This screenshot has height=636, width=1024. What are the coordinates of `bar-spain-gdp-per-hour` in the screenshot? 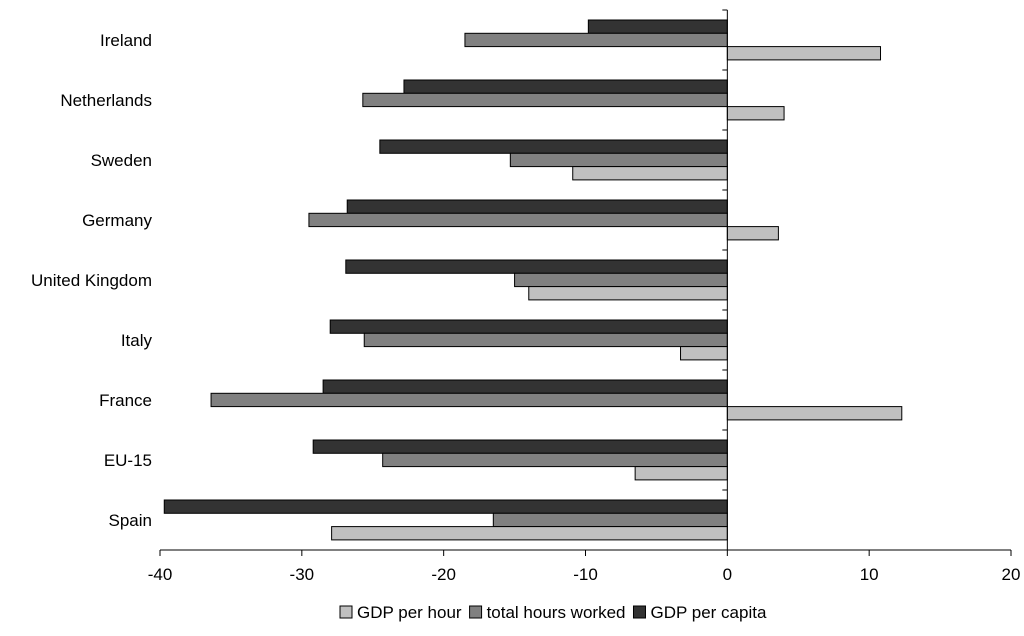 It's located at (529, 533).